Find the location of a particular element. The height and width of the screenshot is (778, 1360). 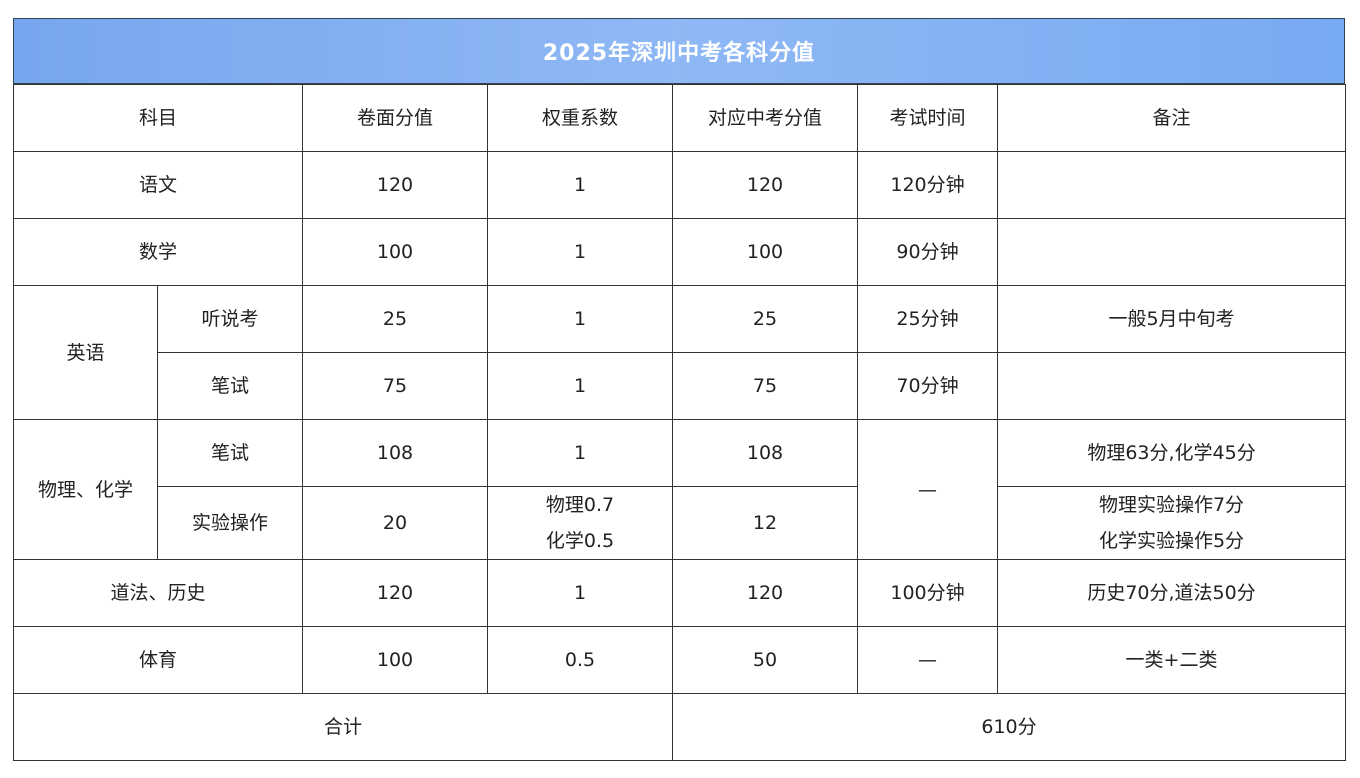

table-row: 数学 100 1 100 90分钟 is located at coordinates (679, 252).